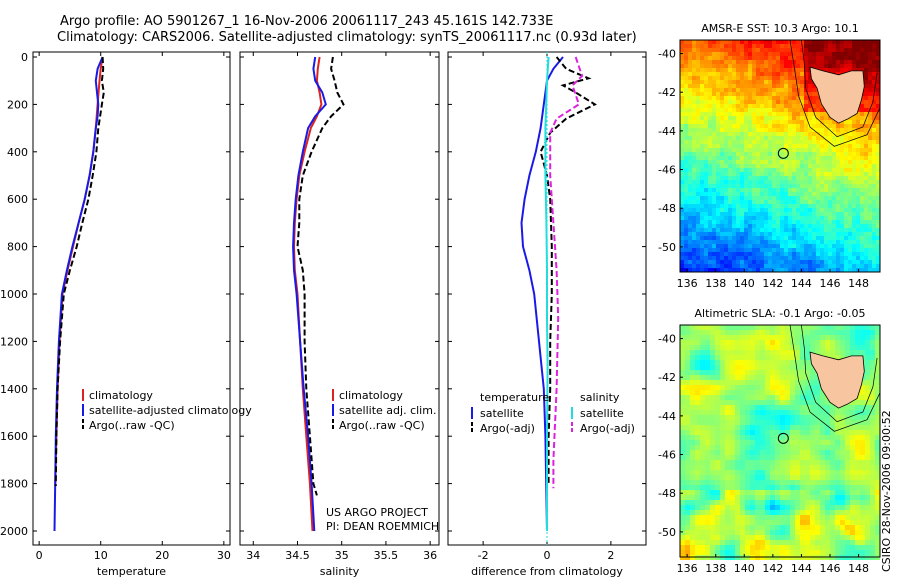  I want to click on difference-profile-series-temperature-argo-adj-, so click(568, 270).